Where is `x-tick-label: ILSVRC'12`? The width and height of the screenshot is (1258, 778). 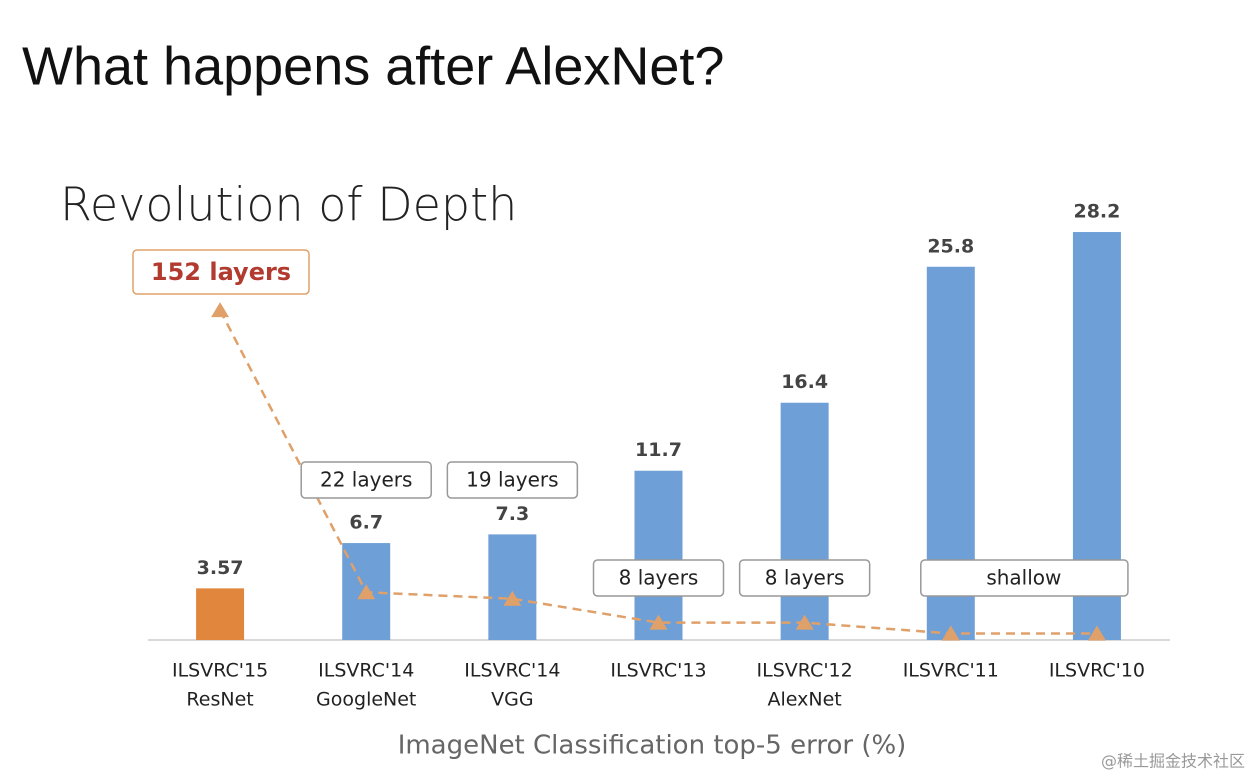
x-tick-label: ILSVRC'12 is located at coordinates (805, 671).